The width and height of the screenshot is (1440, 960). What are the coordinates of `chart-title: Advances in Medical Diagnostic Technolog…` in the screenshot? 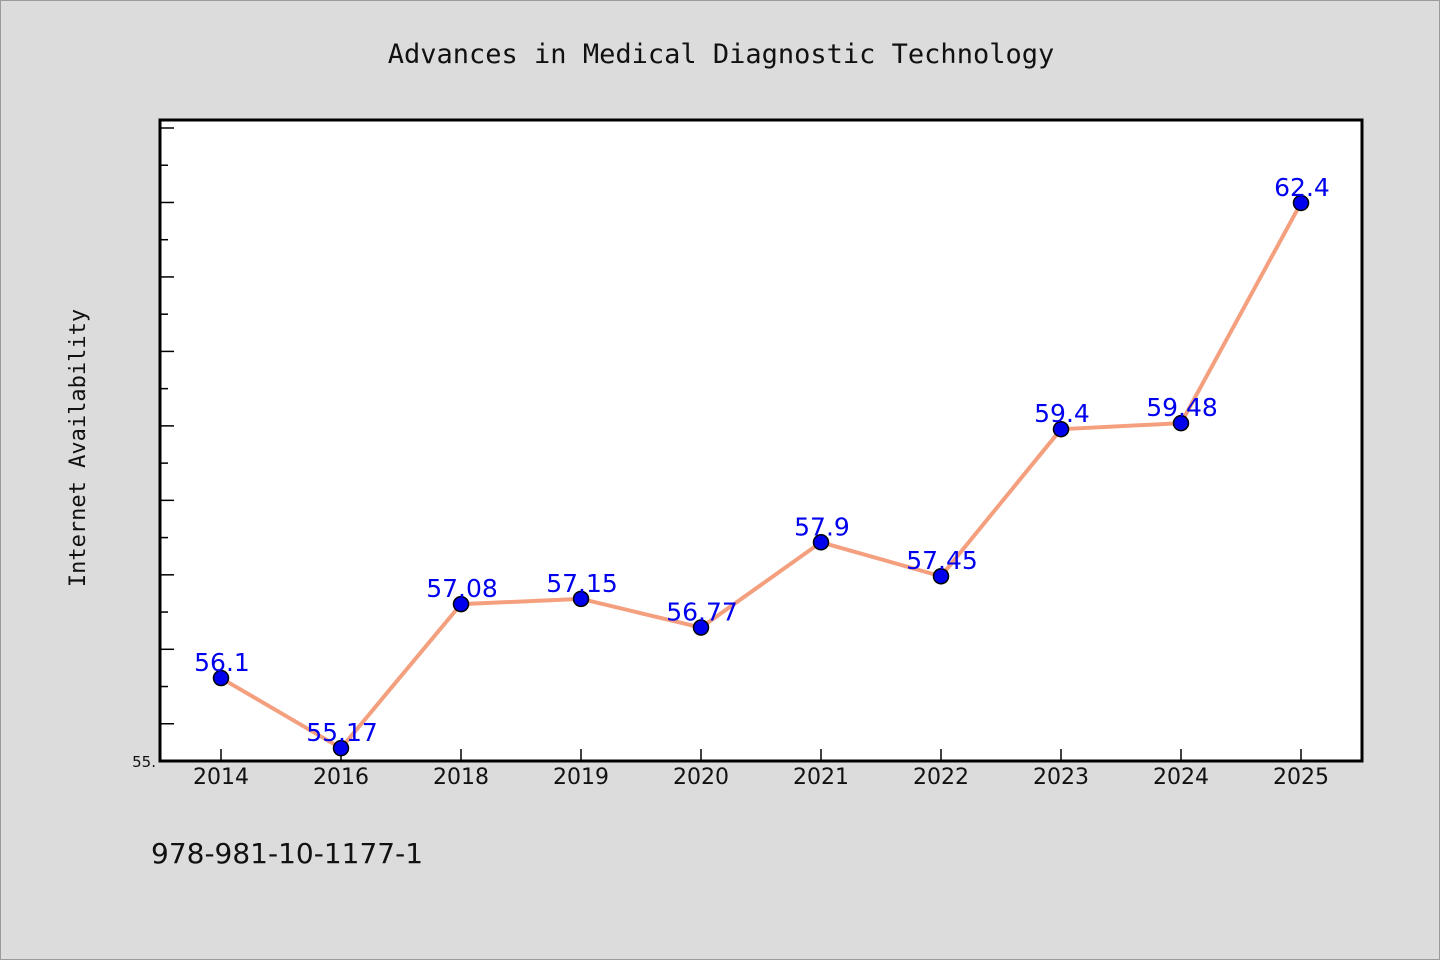 It's located at (721, 54).